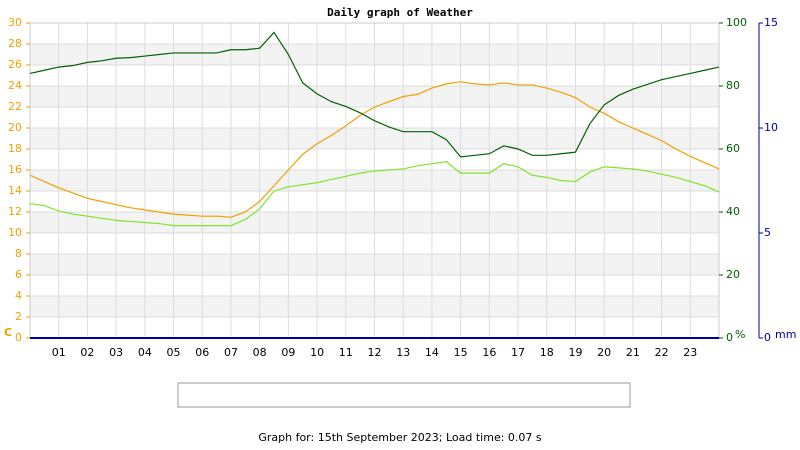 The height and width of the screenshot is (450, 800). I want to click on y-tick-label: 2, so click(18, 316).